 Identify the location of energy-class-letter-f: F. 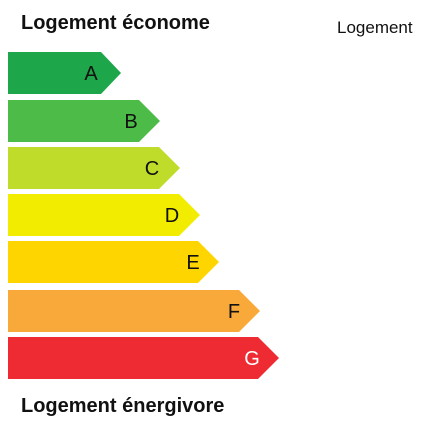
(234, 312).